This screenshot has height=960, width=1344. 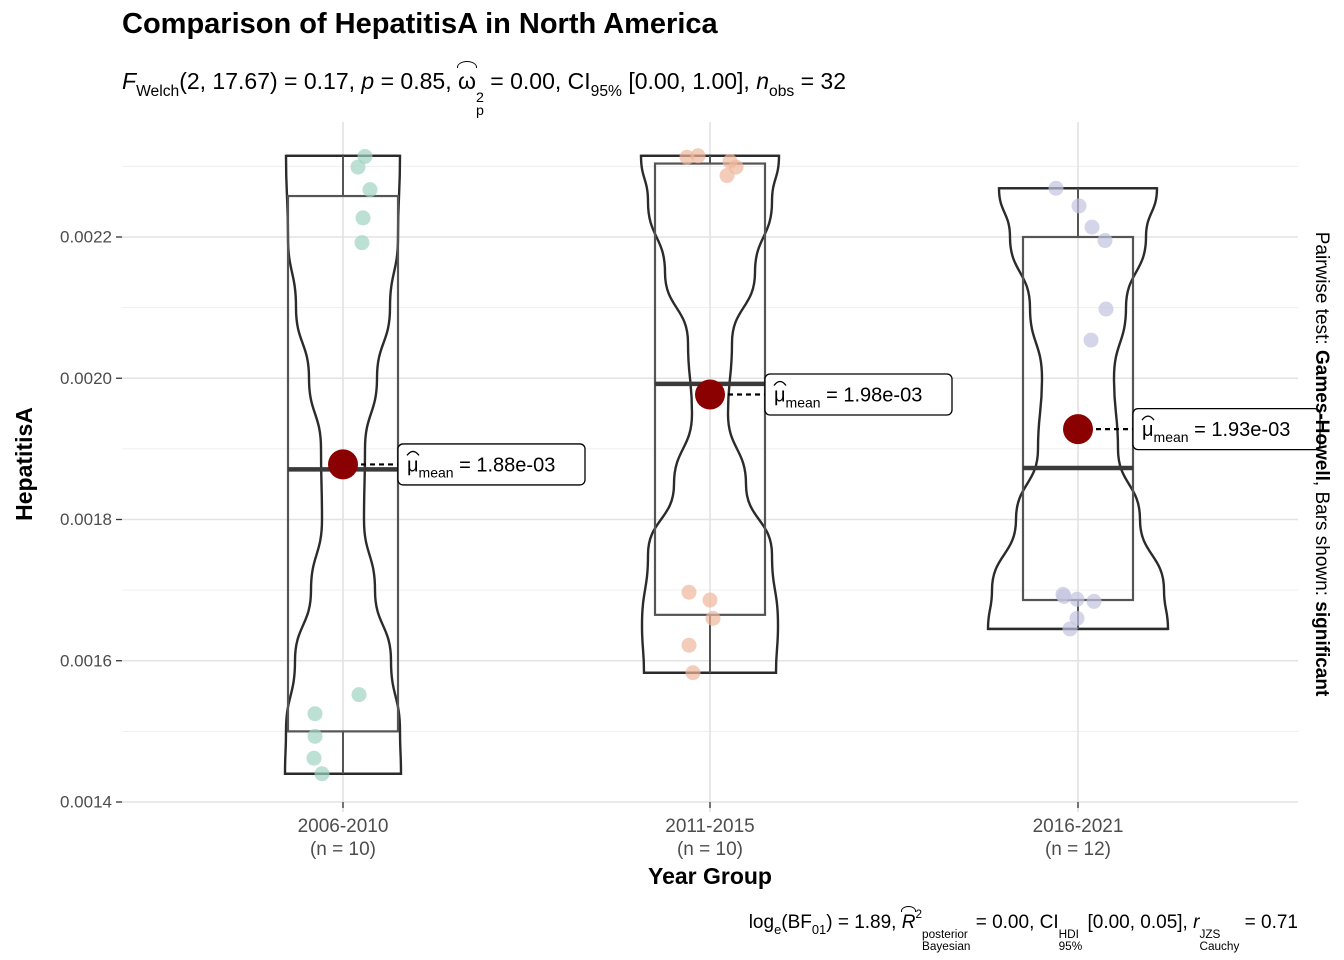 What do you see at coordinates (820, 81) in the screenshot?
I see `n-value: = 32` at bounding box center [820, 81].